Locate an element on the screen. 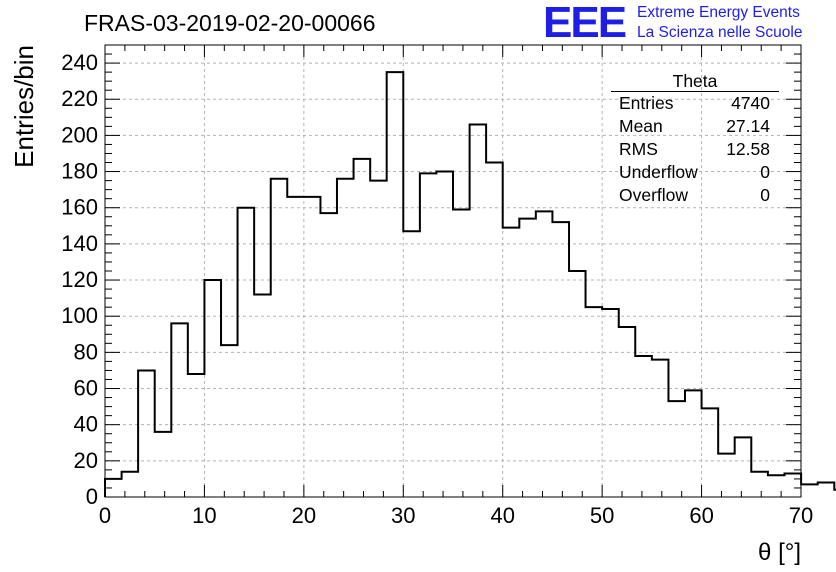 The image size is (836, 572). y-tick-label: 140 is located at coordinates (79, 243).